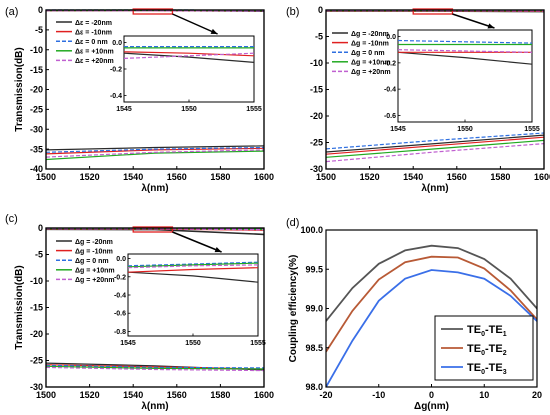 The image size is (550, 415). I want to click on legend-entry: TE0-TE1, so click(487, 331).